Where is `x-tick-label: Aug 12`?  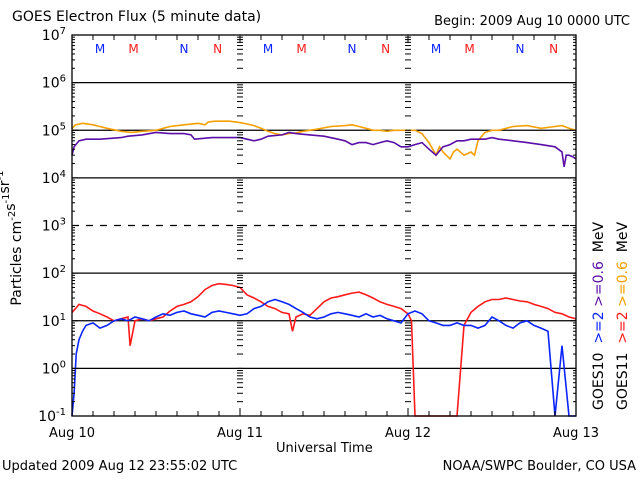
x-tick-label: Aug 12 is located at coordinates (408, 433).